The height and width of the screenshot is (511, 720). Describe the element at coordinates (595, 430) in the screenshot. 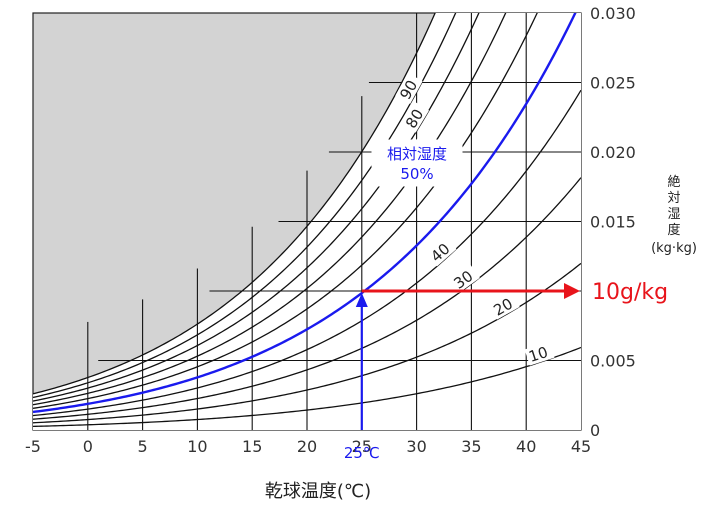

I see `y-tick-label: 0` at that location.